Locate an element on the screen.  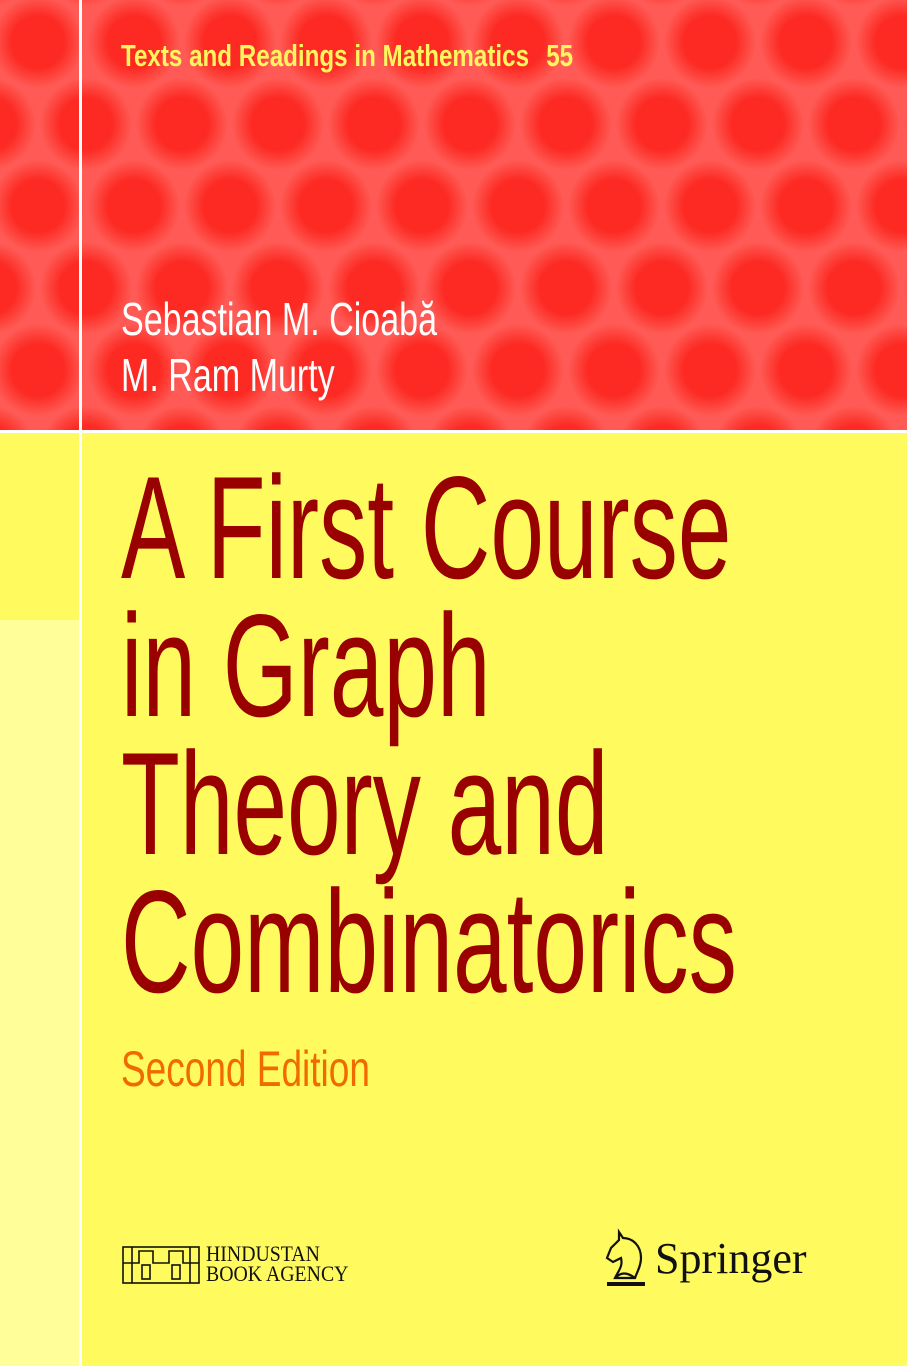
series-name: Texts and Readings in Mathematics is located at coordinates (325, 55).